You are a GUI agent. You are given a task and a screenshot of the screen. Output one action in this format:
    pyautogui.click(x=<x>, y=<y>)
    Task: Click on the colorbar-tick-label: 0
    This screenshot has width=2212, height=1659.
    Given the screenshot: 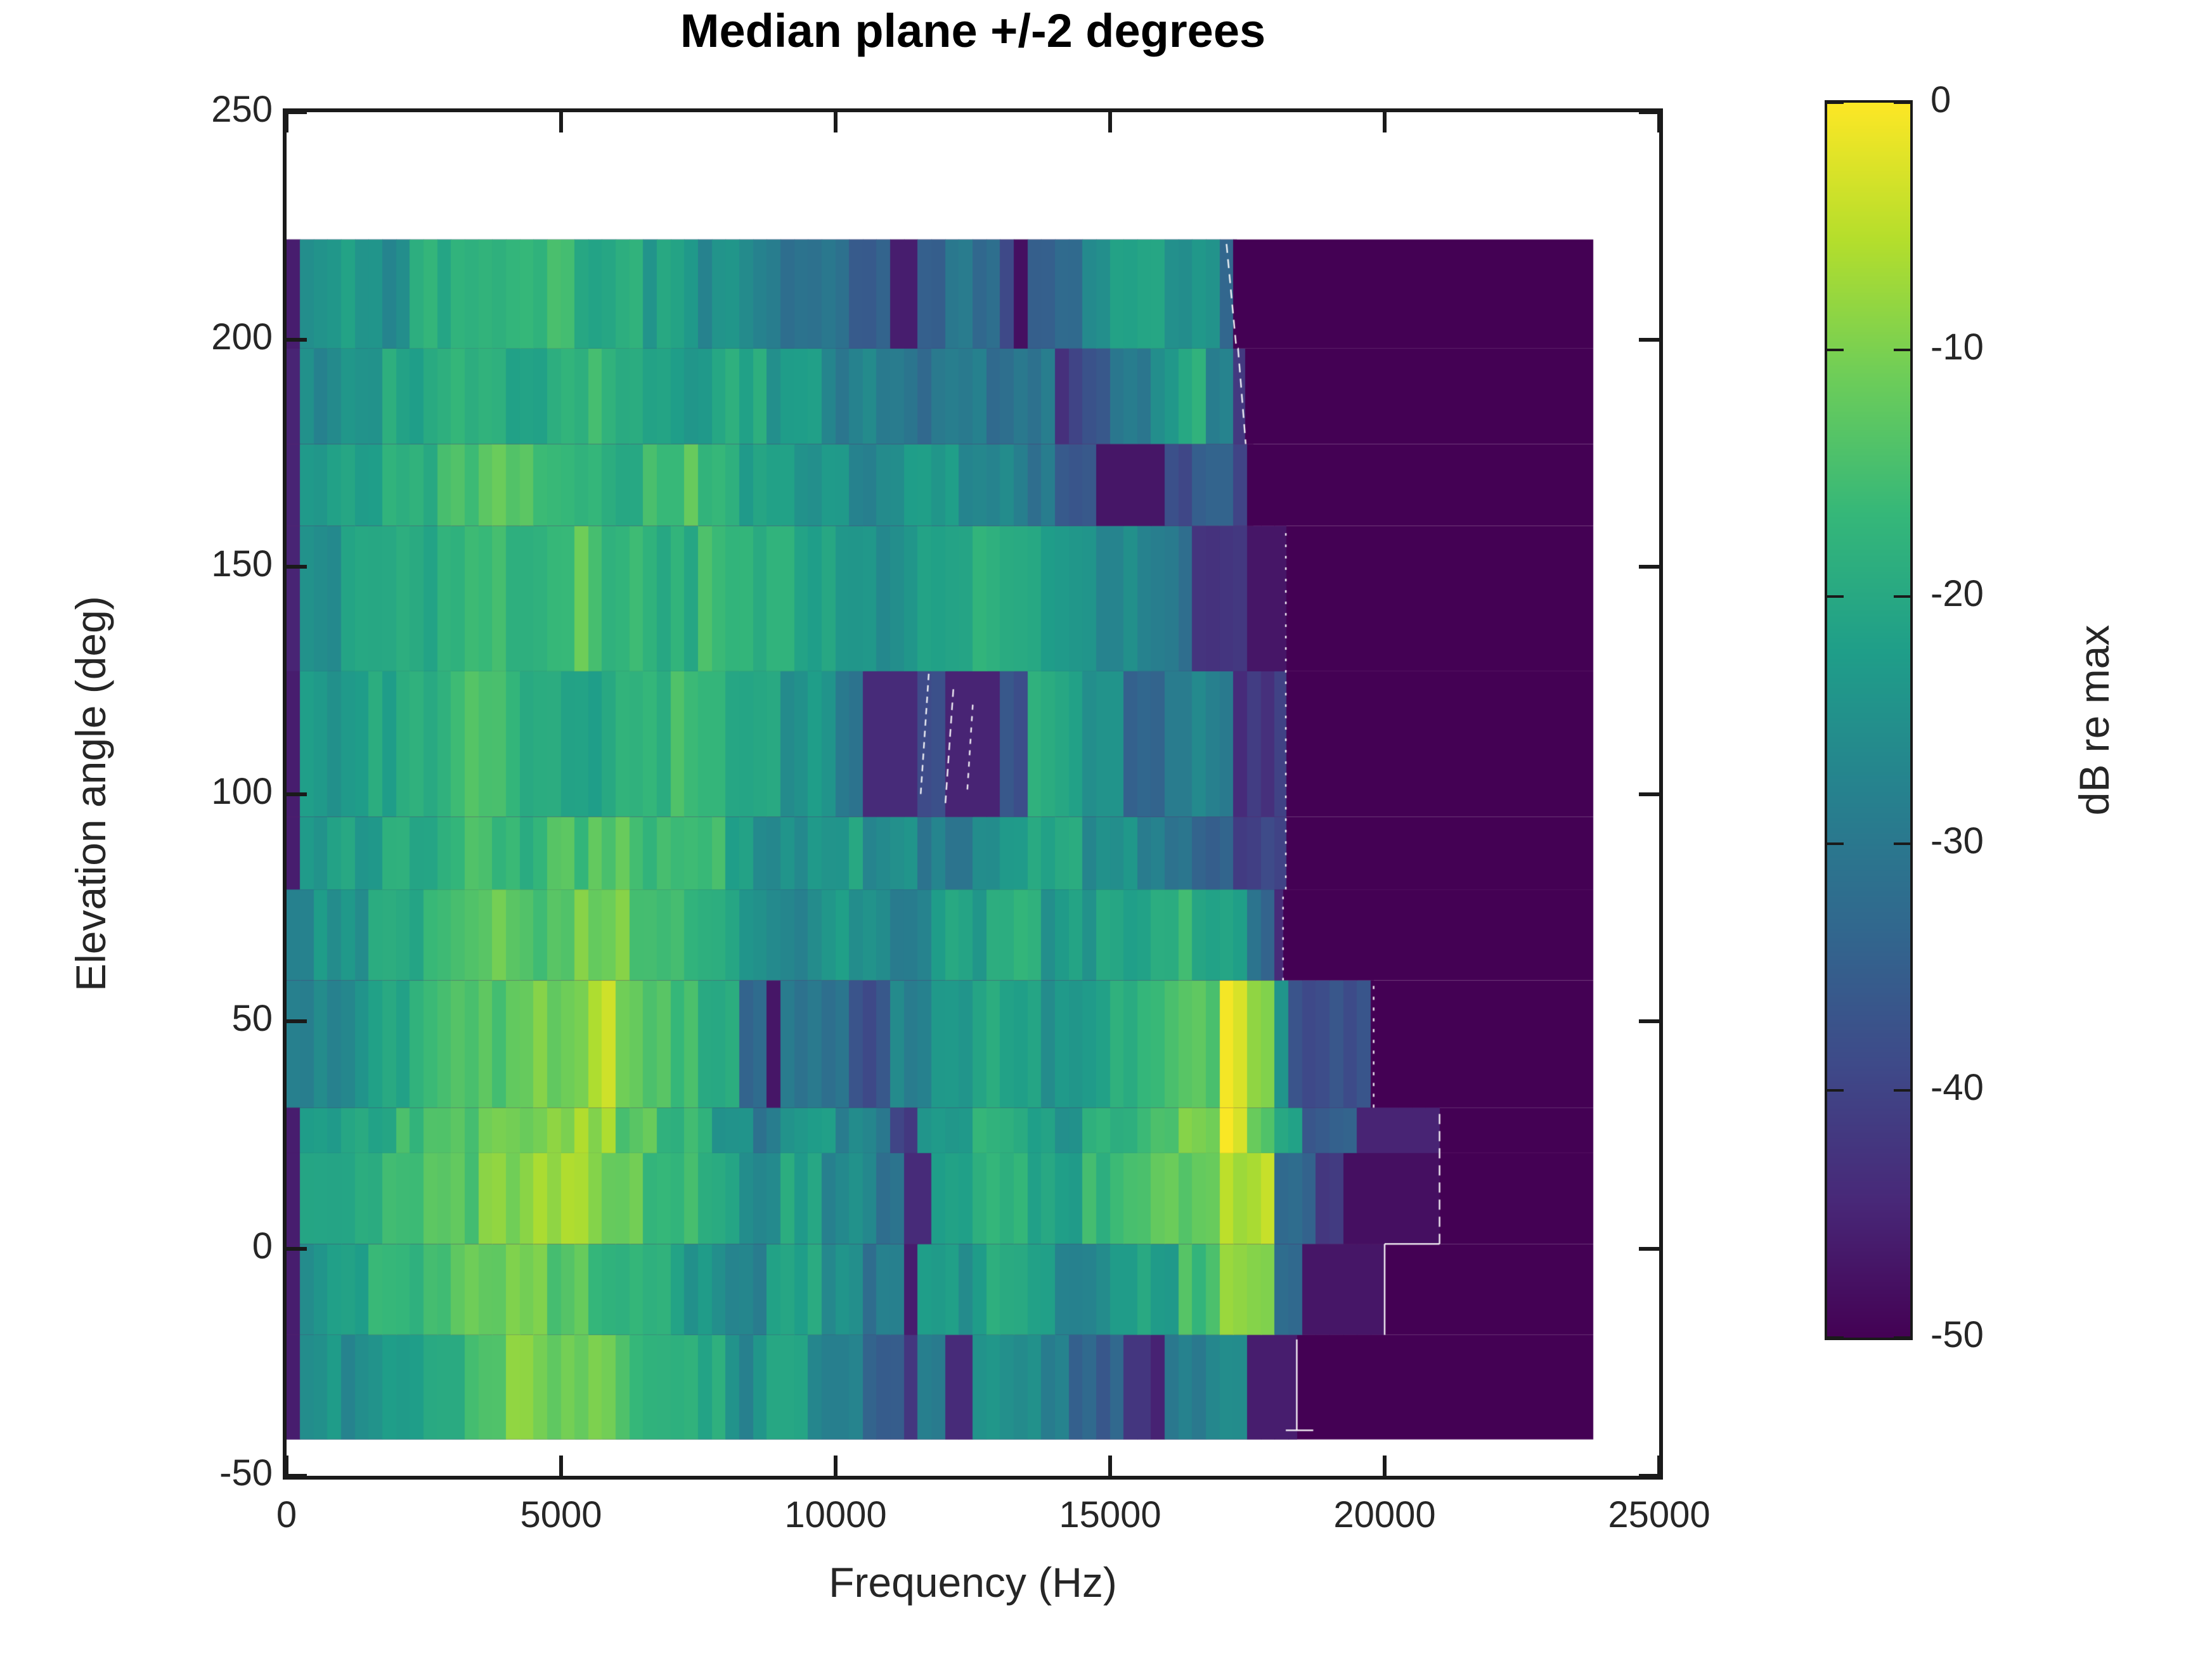 What is the action you would take?
    pyautogui.click(x=1941, y=99)
    